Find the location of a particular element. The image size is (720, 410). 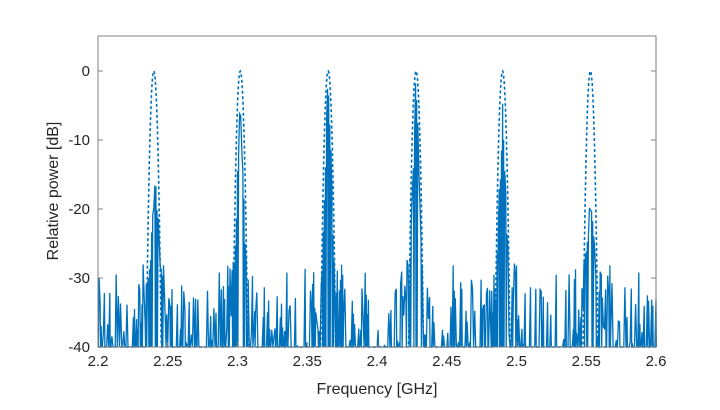

x-tick-label: 2.55 is located at coordinates (586, 361).